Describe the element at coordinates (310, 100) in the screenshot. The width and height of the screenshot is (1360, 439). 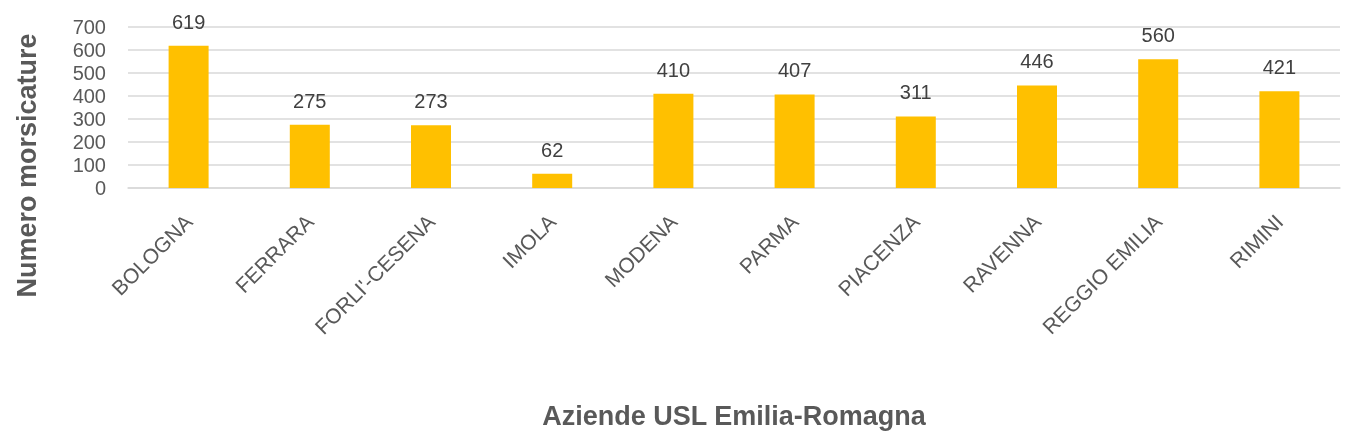
I see `data-label: 275` at that location.